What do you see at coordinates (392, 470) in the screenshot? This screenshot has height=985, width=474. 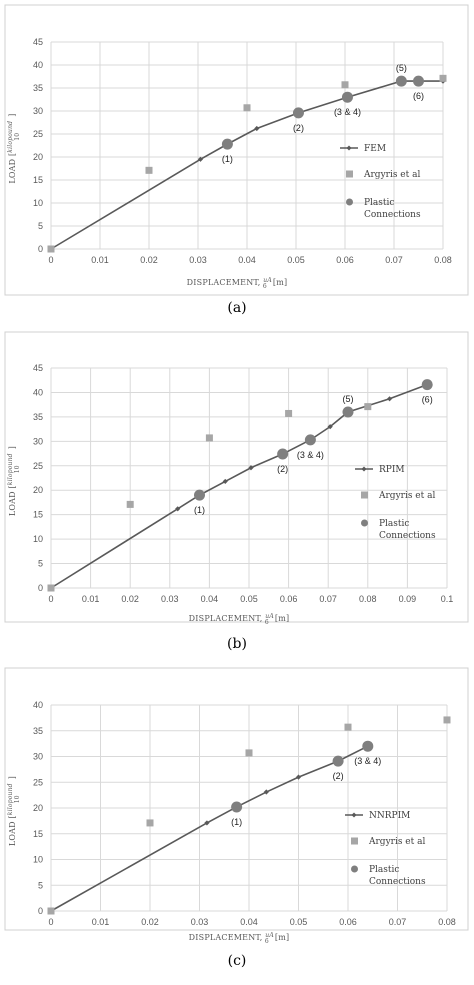 I see `legend-label: RPIM` at bounding box center [392, 470].